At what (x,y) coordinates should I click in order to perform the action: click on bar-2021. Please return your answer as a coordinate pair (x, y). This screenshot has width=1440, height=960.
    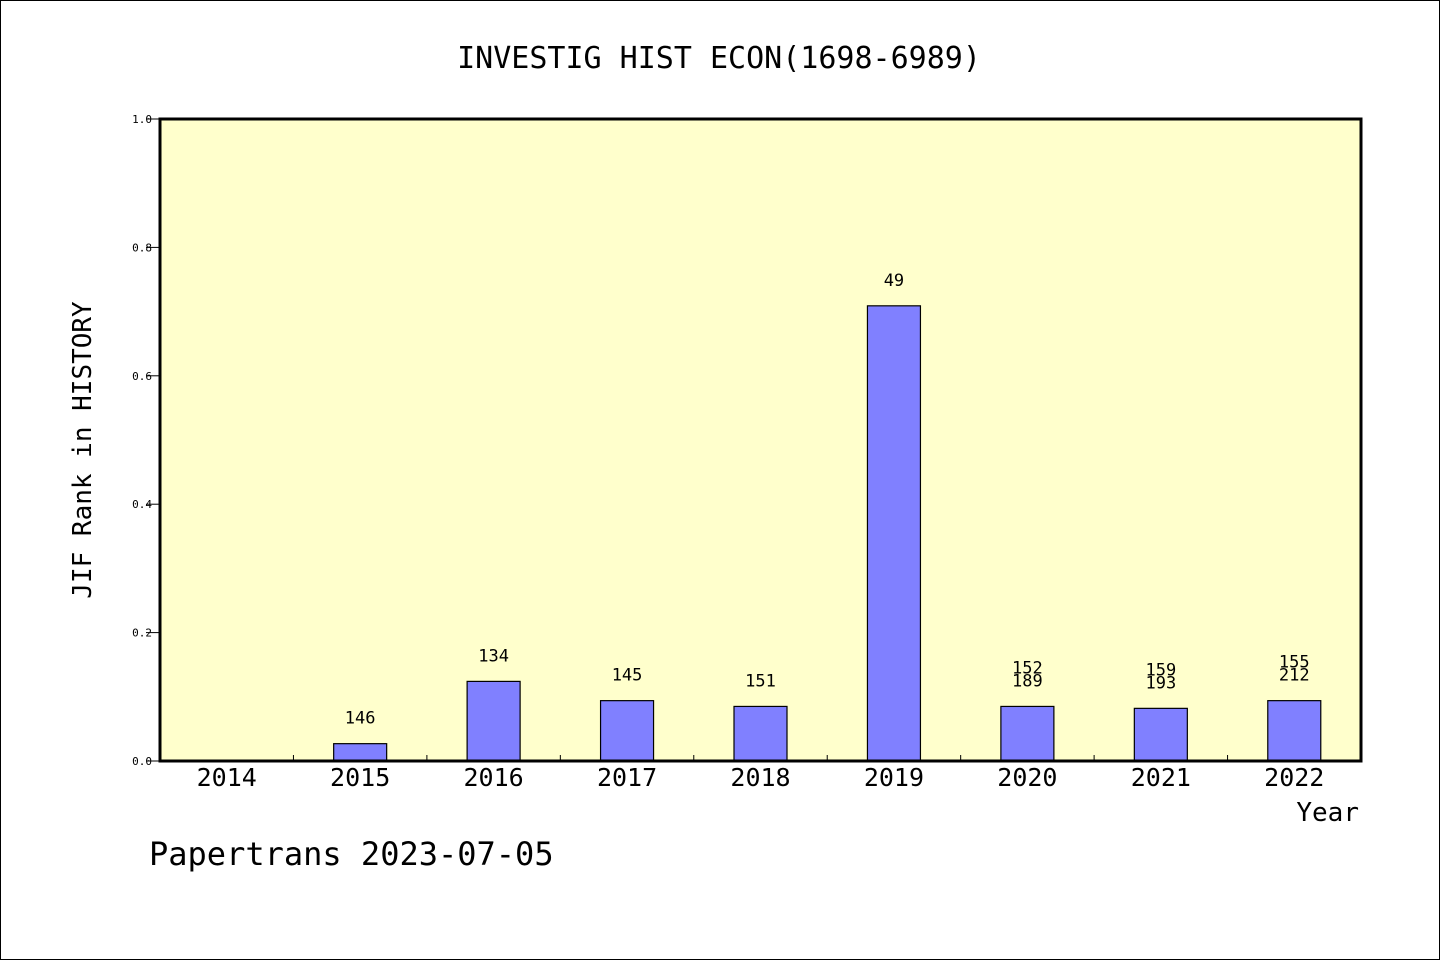
    Looking at the image, I should click on (1160, 734).